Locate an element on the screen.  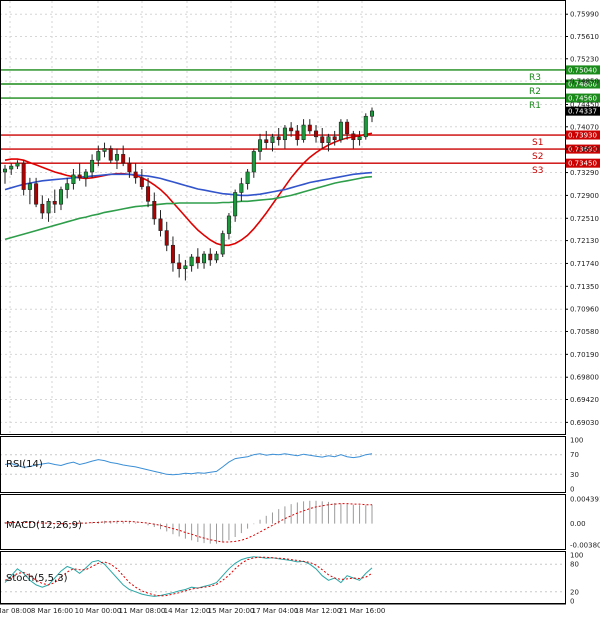
macd-signal-line is located at coordinates (188, 523).